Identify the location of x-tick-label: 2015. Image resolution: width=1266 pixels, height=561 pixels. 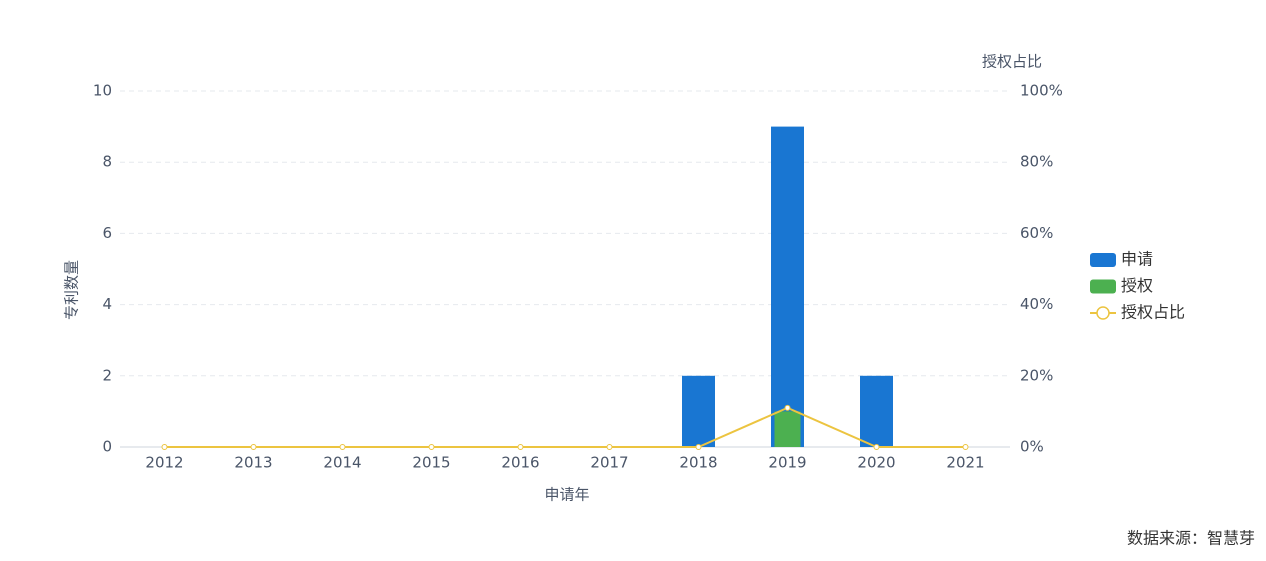
(431, 463).